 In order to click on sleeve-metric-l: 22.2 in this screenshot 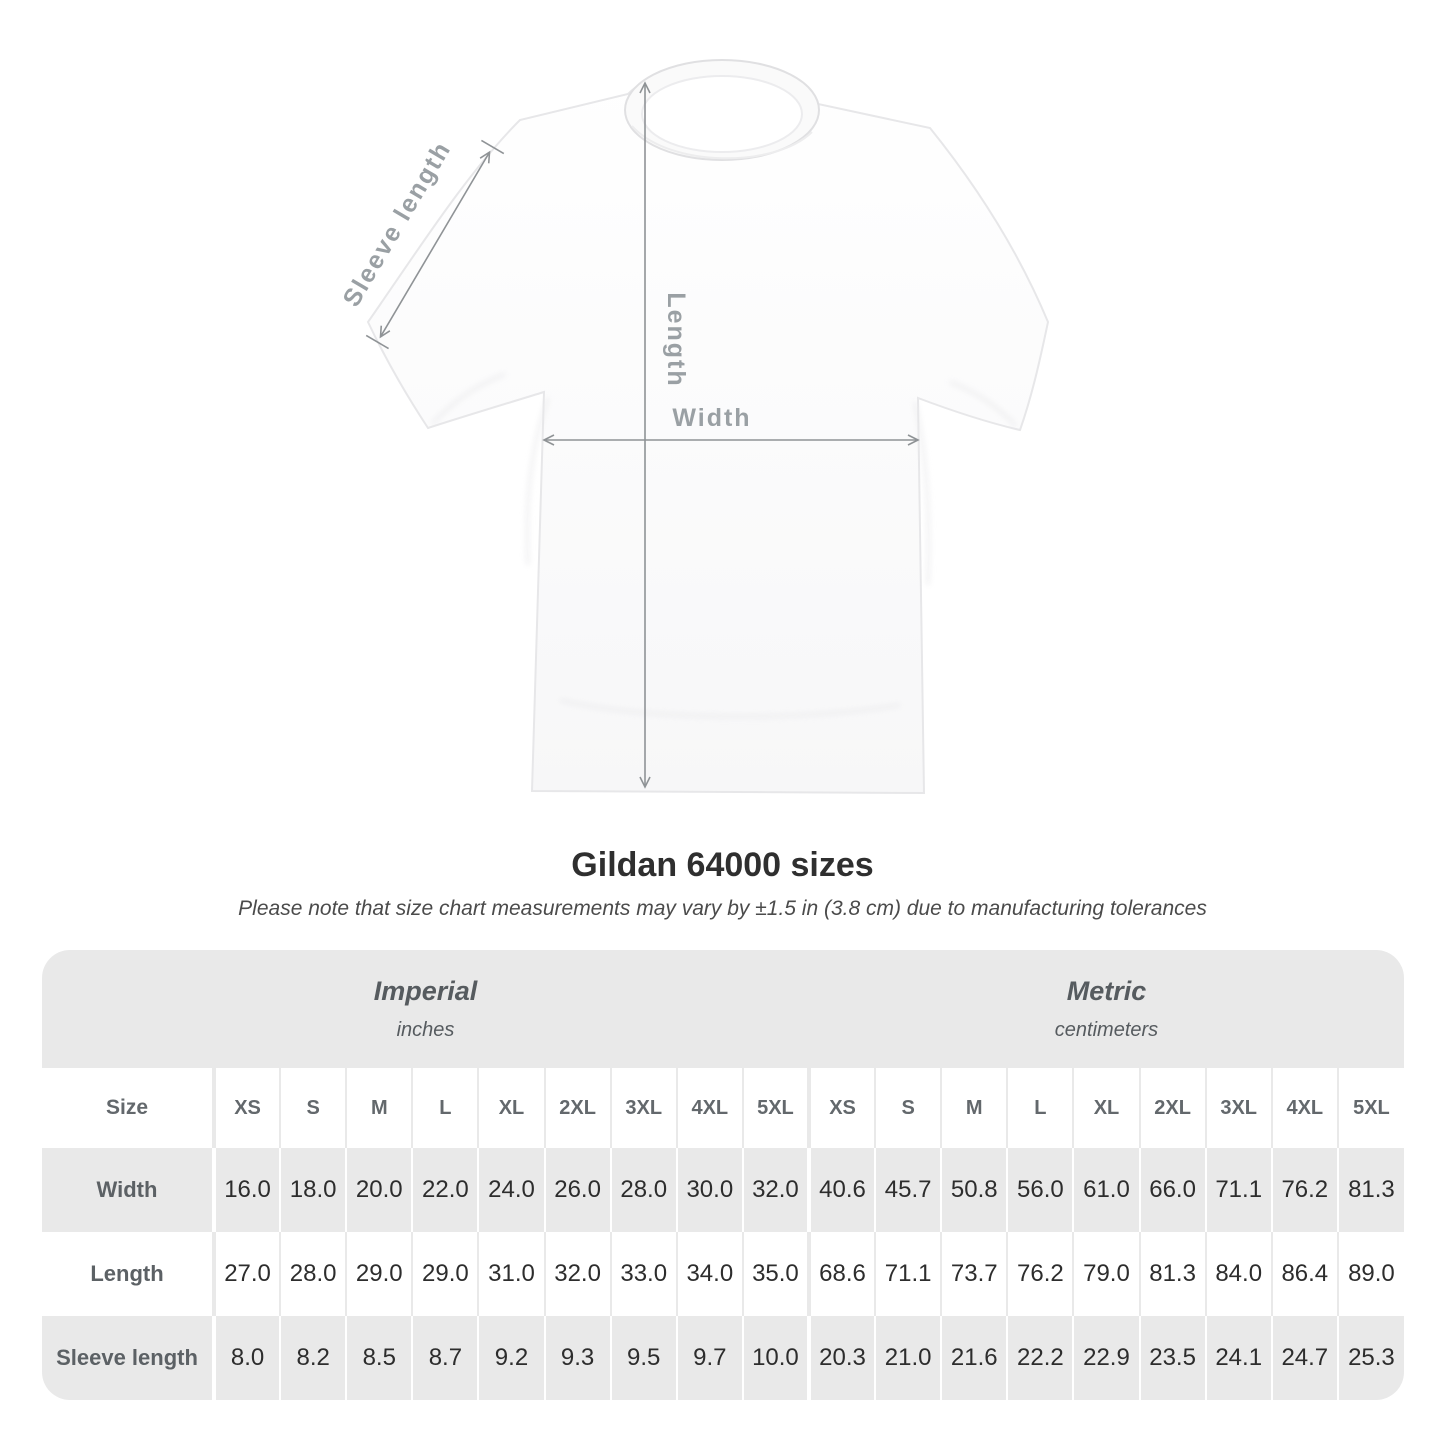, I will do `click(1040, 1358)`.